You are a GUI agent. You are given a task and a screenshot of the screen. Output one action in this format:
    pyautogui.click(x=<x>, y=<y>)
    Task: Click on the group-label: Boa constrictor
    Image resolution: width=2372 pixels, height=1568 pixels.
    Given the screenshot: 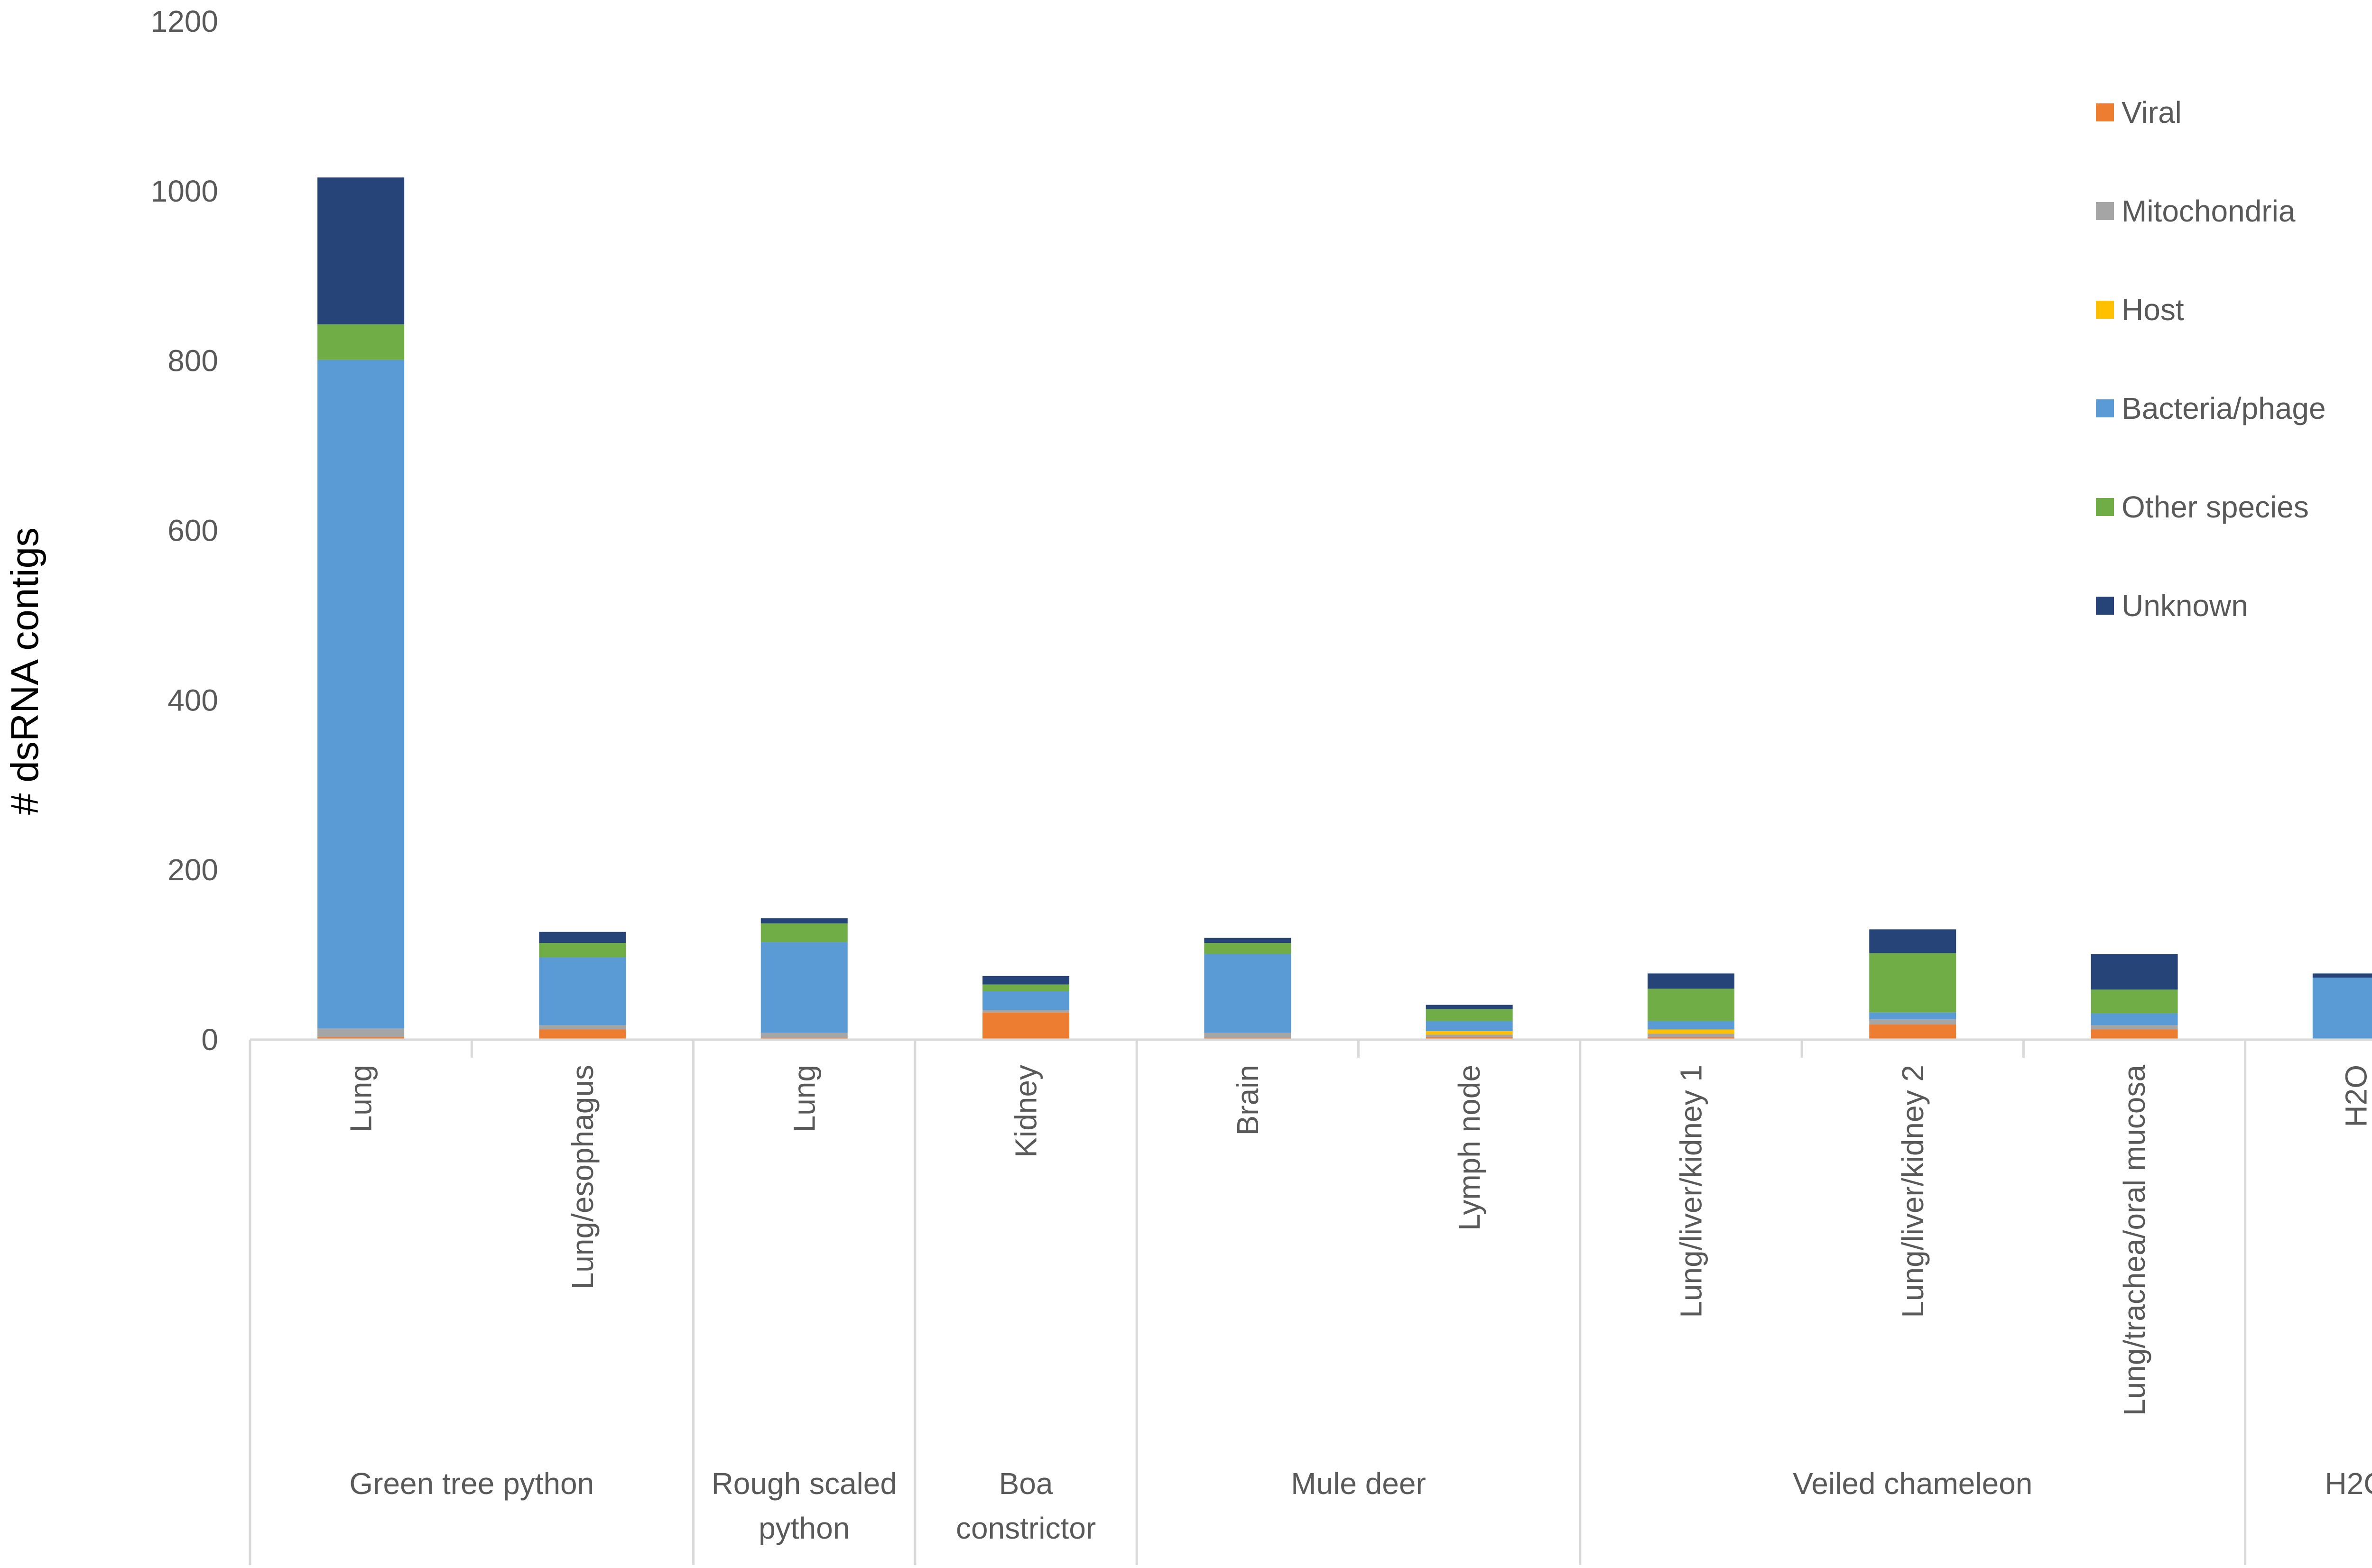 What is the action you would take?
    pyautogui.click(x=1026, y=1506)
    